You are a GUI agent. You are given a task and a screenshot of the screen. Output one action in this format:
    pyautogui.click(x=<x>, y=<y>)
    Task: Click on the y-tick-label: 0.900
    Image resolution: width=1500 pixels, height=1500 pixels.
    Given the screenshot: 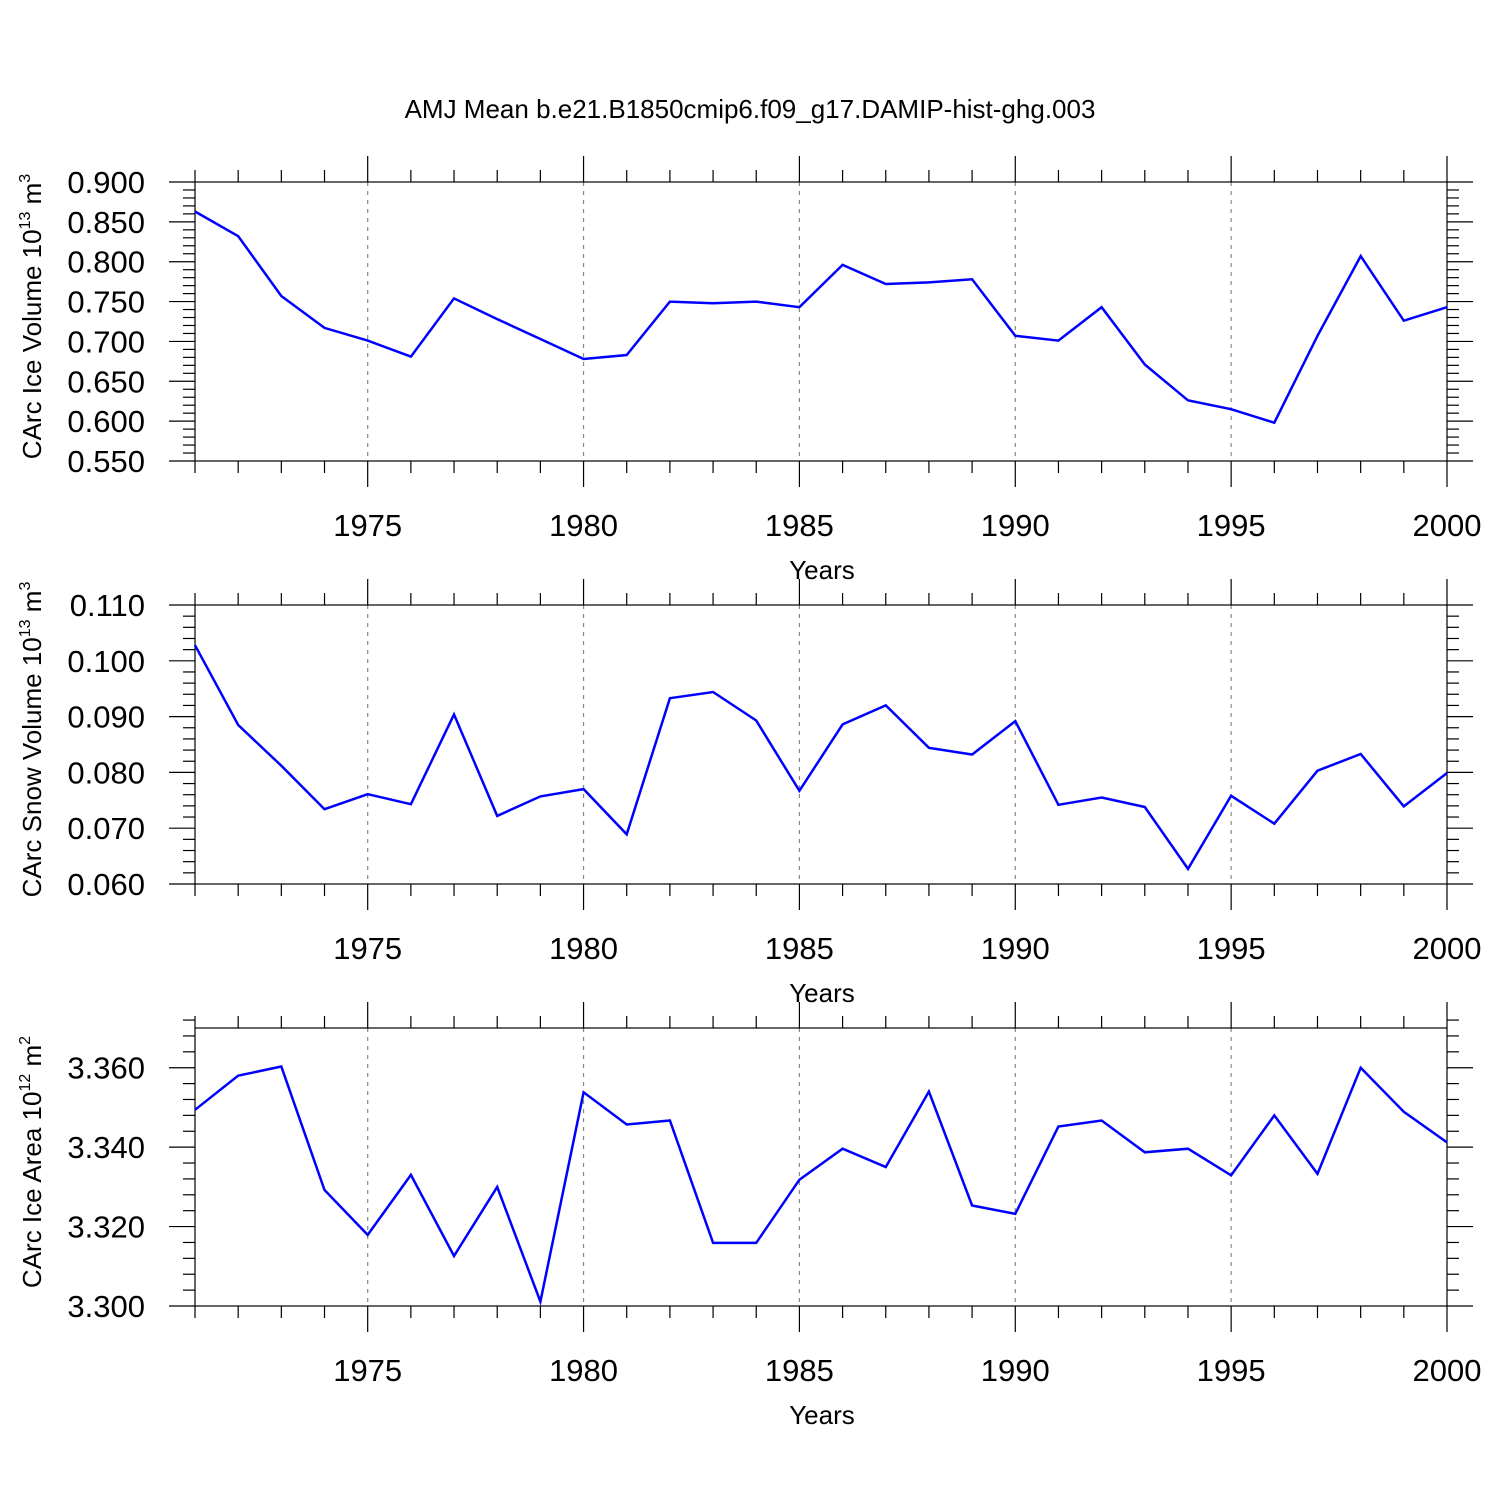 What is the action you would take?
    pyautogui.click(x=106, y=182)
    